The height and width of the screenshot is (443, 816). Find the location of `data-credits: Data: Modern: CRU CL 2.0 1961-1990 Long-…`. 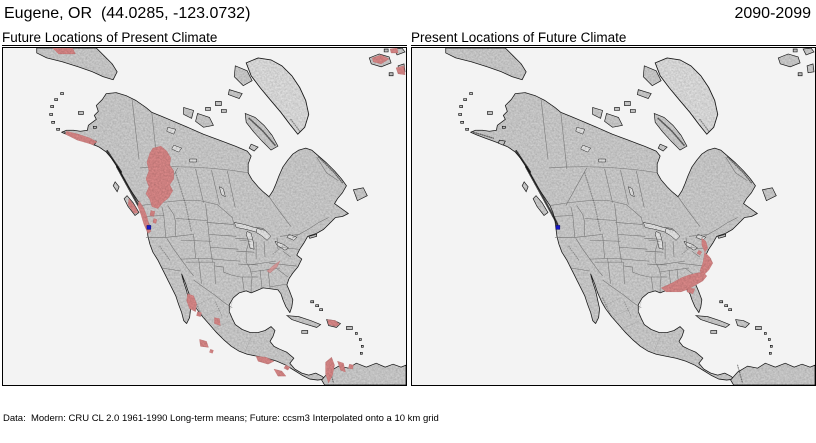

data-credits: Data: Modern: CRU CL 2.0 1961-1990 Long-… is located at coordinates (345, 415).